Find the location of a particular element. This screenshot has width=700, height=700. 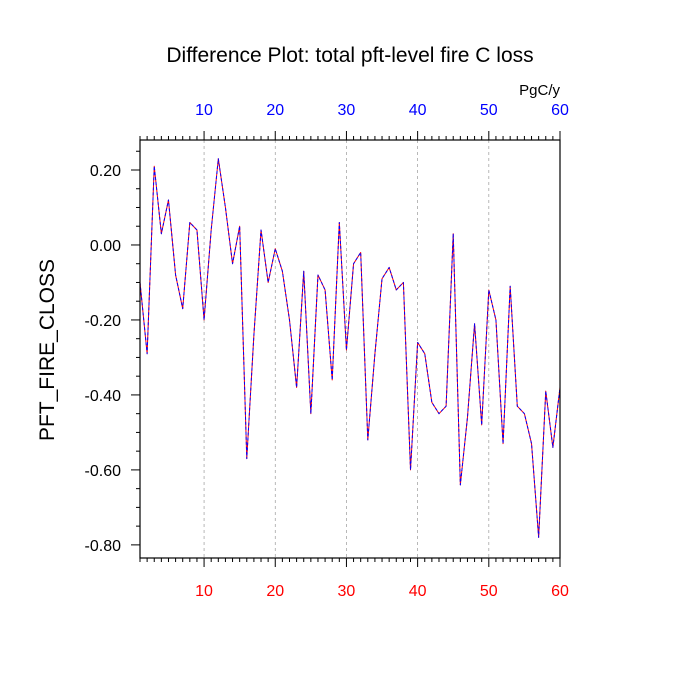

x-tick-label-bottom: 60 is located at coordinates (560, 591).